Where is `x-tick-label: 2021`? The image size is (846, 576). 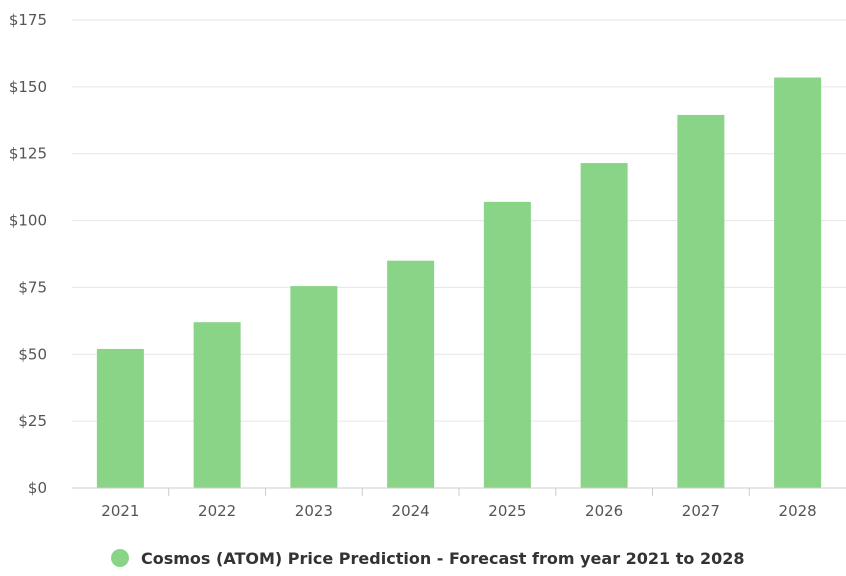 x-tick-label: 2021 is located at coordinates (120, 511).